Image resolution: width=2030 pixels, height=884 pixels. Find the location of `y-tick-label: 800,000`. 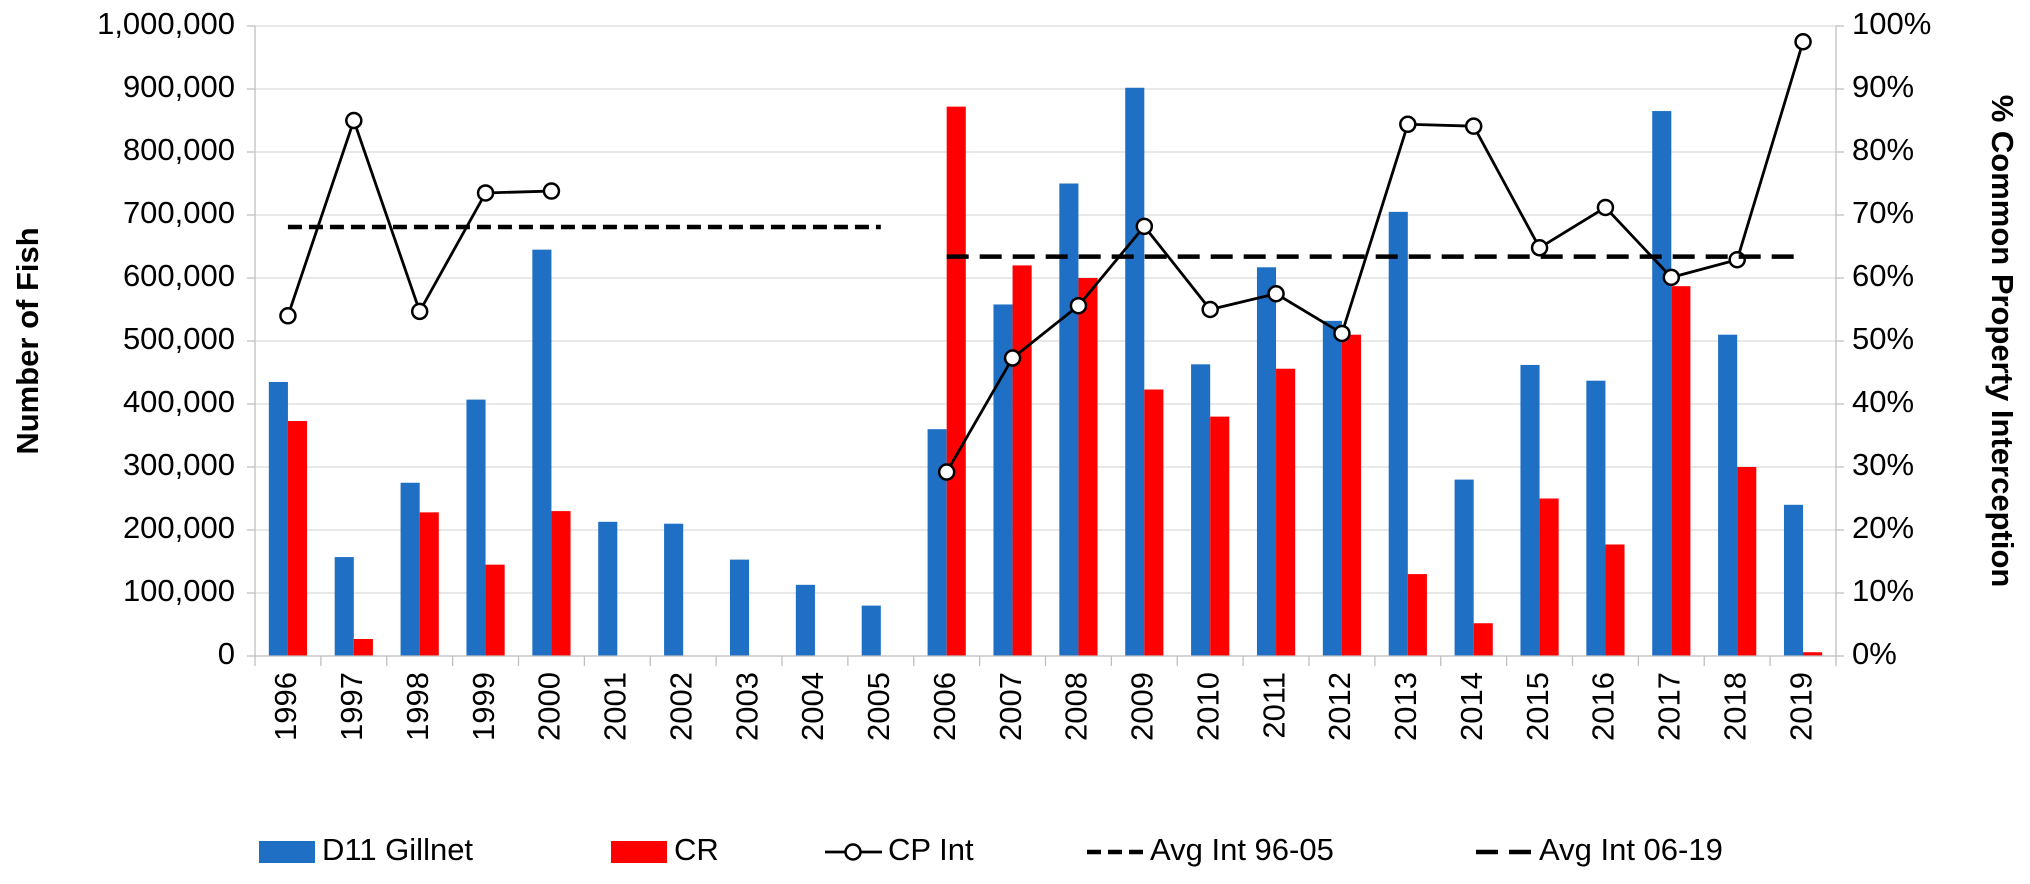

y-tick-label: 800,000 is located at coordinates (179, 149).